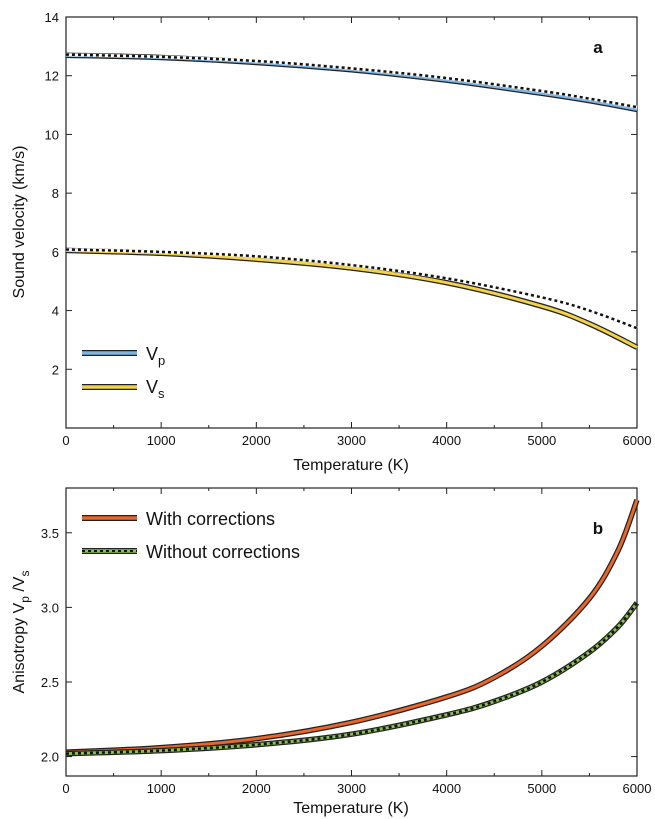  I want to click on legend-item-without-corrections: Without corrections, so click(191, 552).